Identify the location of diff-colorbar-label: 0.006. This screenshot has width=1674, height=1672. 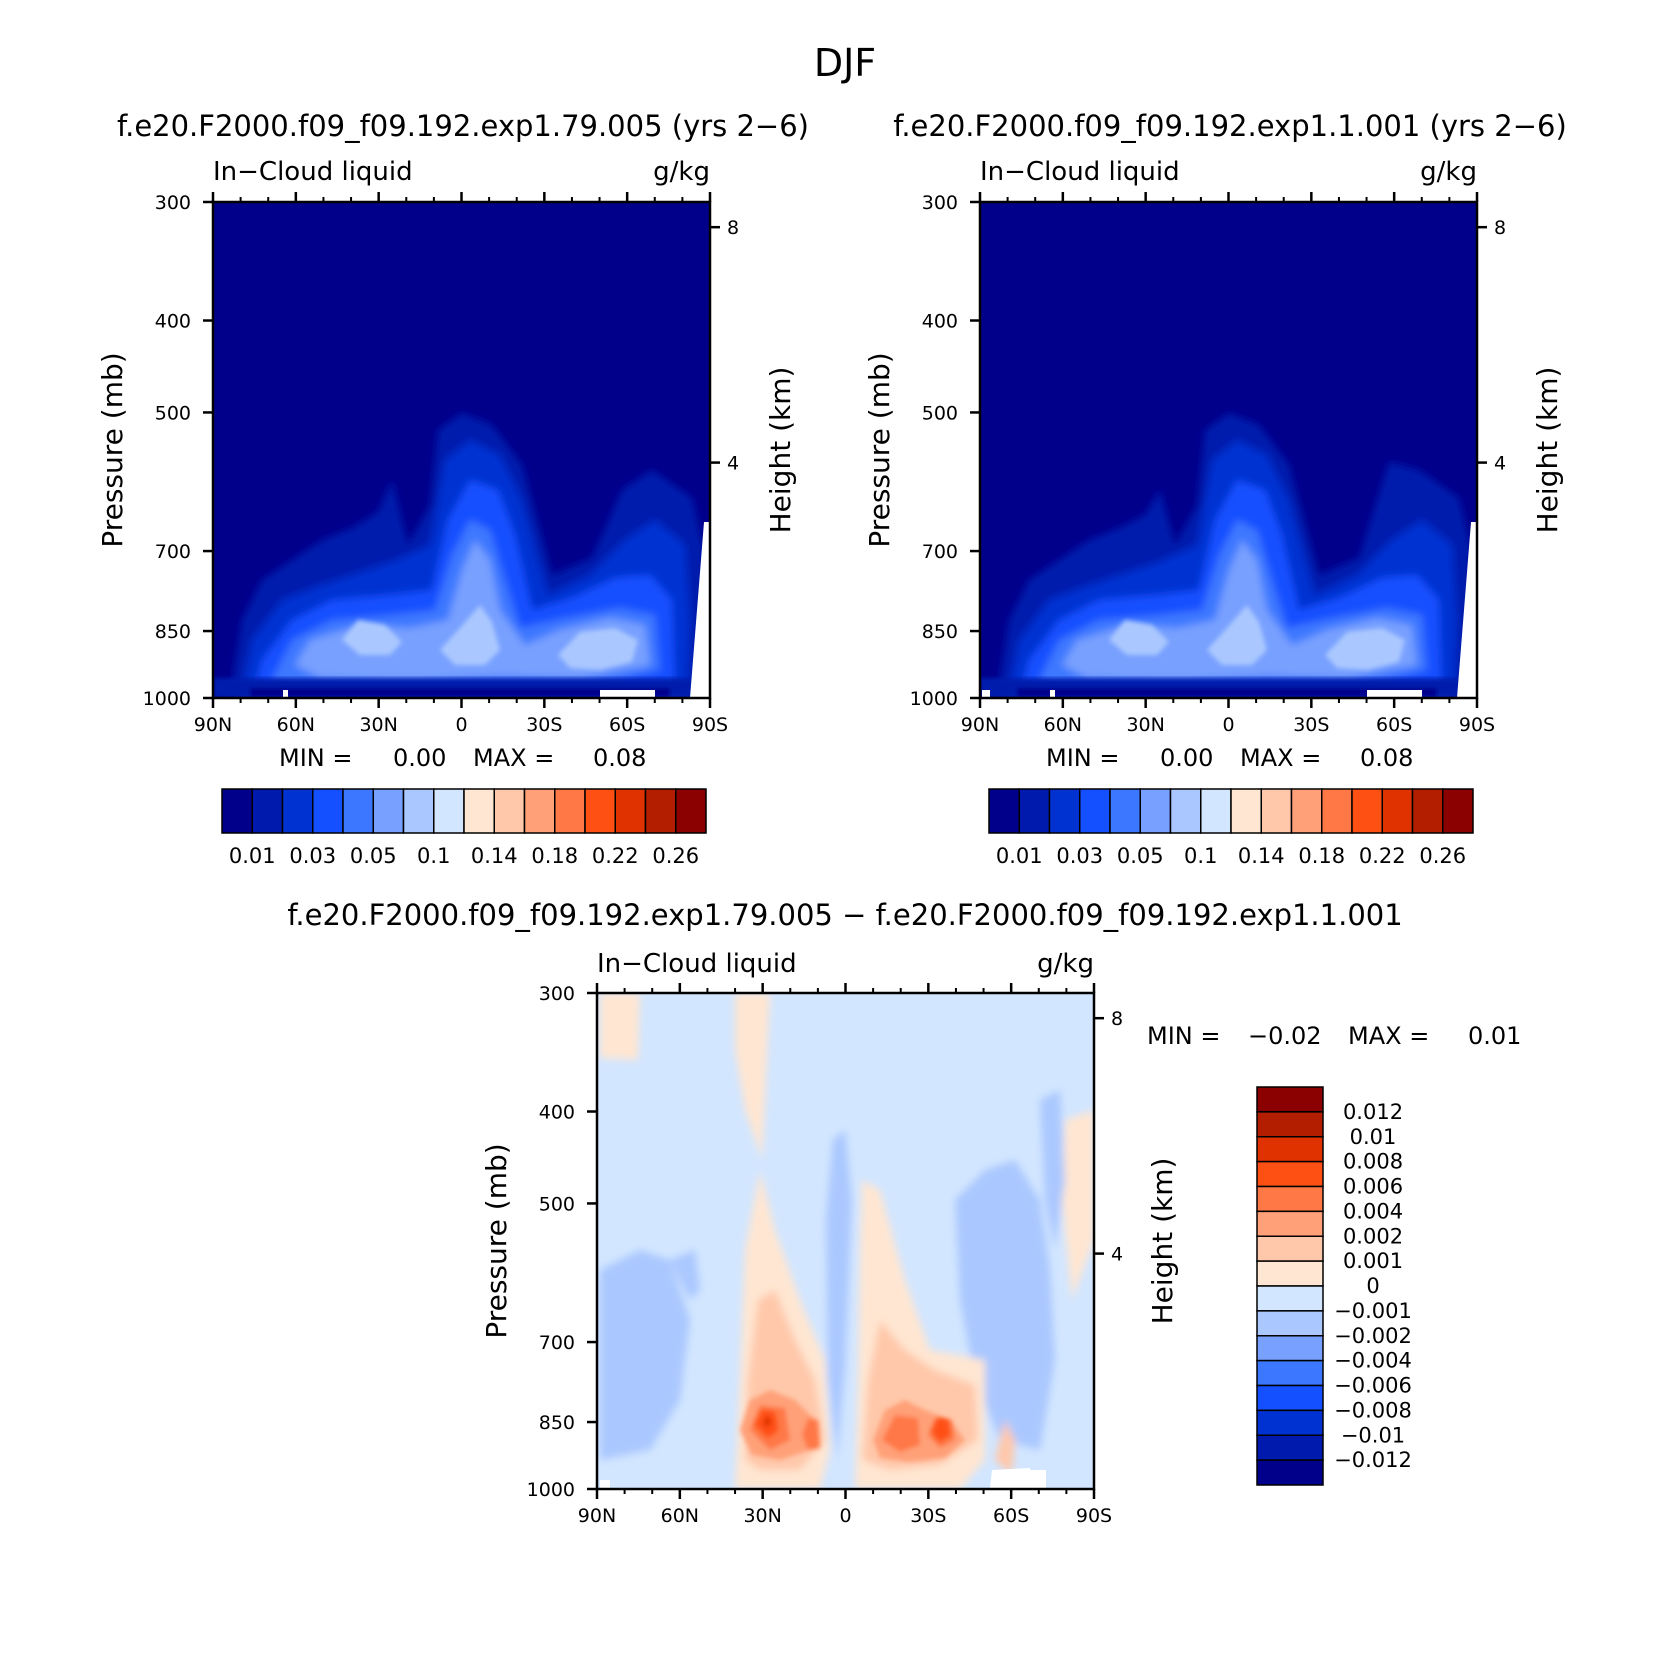
(1373, 1187).